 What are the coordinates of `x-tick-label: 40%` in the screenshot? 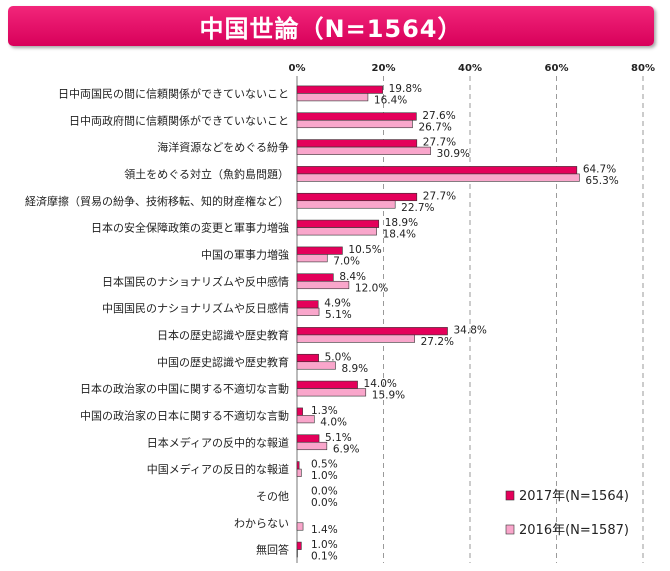 It's located at (470, 68).